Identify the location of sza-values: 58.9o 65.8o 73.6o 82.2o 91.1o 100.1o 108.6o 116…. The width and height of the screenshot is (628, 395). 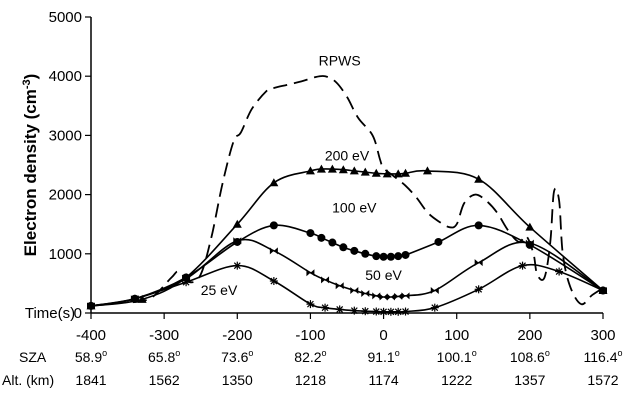
(349, 356).